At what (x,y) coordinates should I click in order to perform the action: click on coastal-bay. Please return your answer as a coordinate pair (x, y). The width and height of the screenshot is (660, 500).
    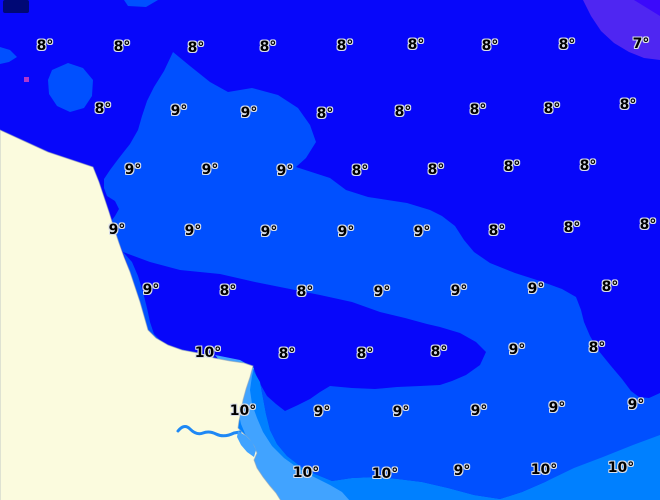
    Looking at the image, I should click on (246, 444).